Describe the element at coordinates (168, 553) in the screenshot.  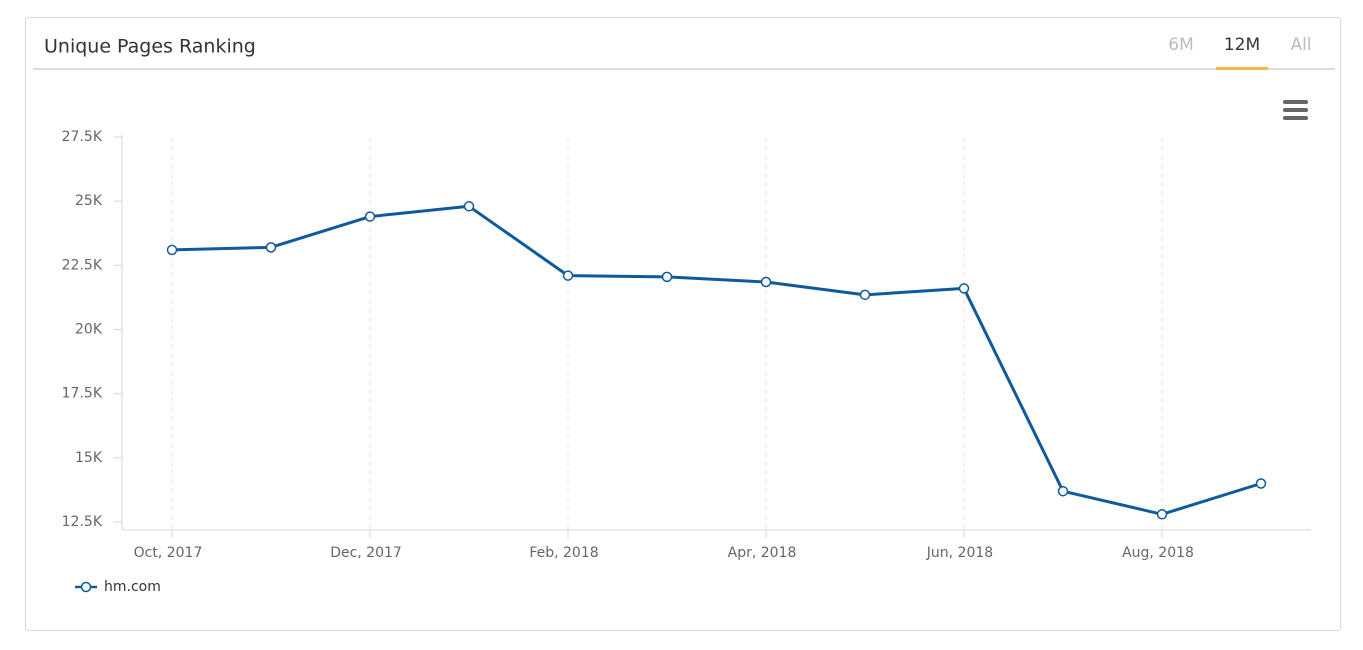
I see `x-tick-label: Oct, 2017` at that location.